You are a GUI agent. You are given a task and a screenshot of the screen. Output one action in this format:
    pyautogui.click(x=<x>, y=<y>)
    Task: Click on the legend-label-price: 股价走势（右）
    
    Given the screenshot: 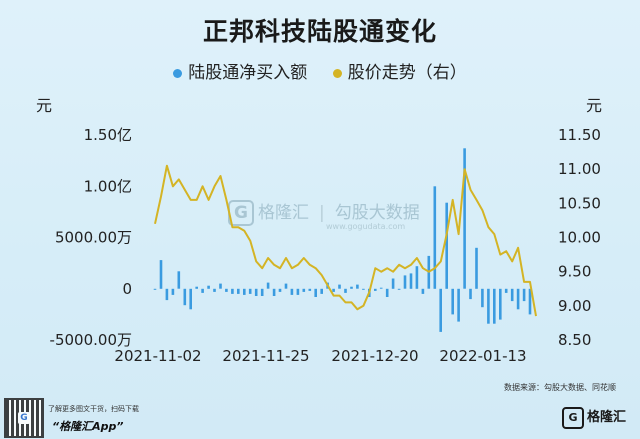 What is the action you would take?
    pyautogui.click(x=407, y=73)
    